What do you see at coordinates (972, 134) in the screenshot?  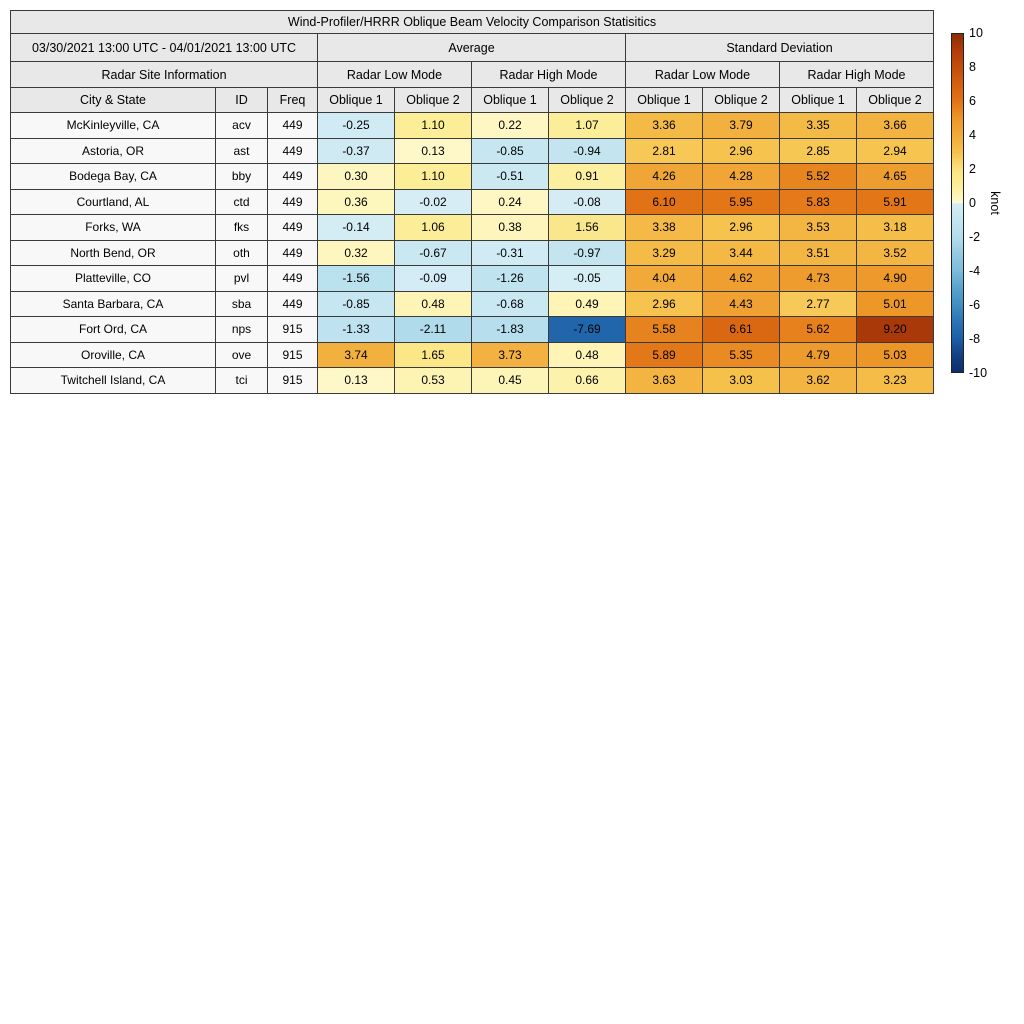 I see `colorbar-tick-label: 4` at bounding box center [972, 134].